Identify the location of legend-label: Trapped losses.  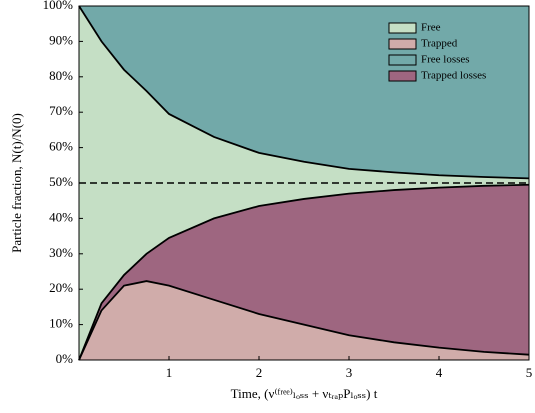
(453, 76).